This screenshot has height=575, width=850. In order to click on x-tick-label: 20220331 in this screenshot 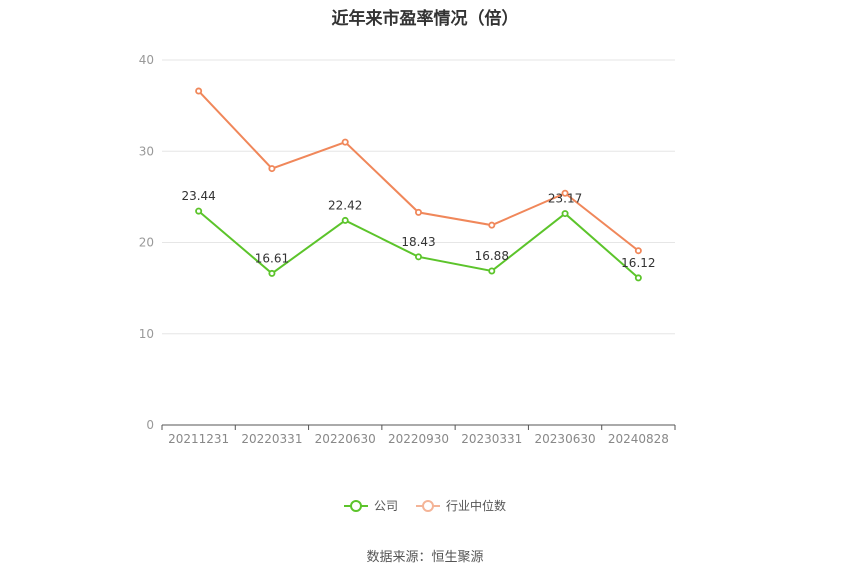, I will do `click(271, 439)`.